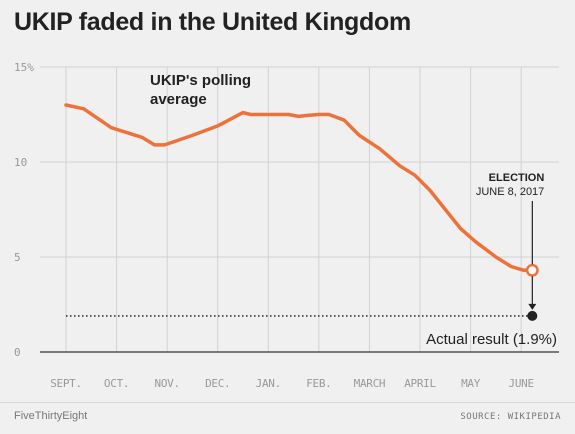  What do you see at coordinates (532, 315) in the screenshot?
I see `actual-result-marker` at bounding box center [532, 315].